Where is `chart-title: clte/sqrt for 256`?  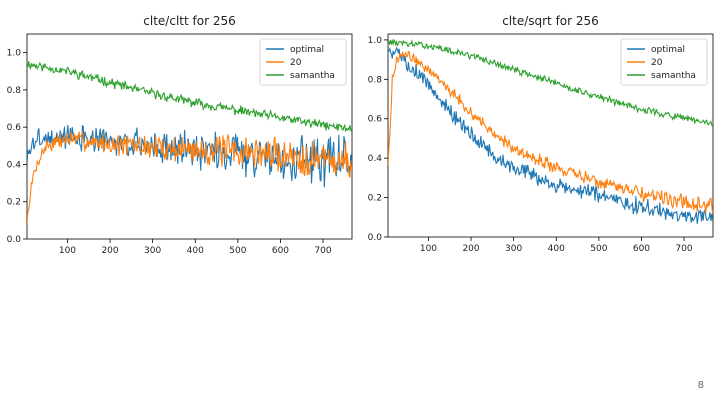 chart-title: clte/sqrt for 256 is located at coordinates (550, 21).